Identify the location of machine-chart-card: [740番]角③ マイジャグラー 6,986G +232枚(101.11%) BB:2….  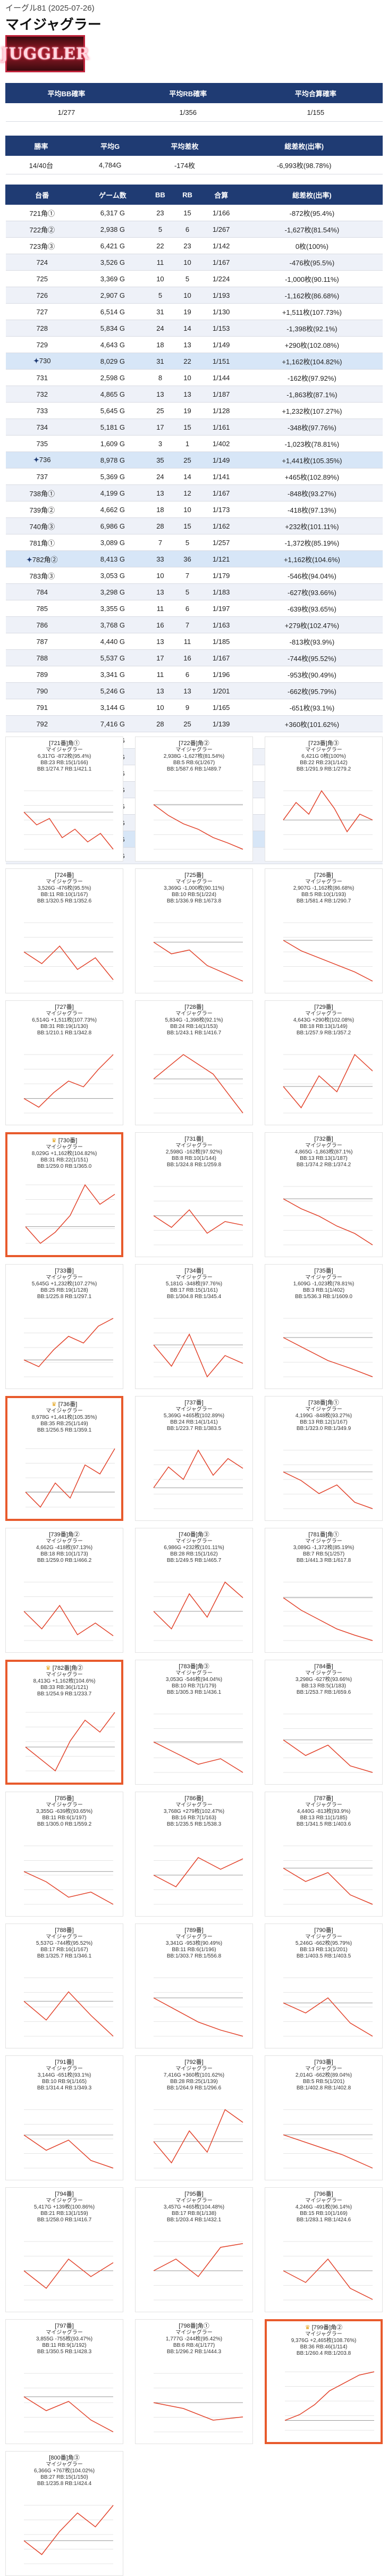
(194, 1590).